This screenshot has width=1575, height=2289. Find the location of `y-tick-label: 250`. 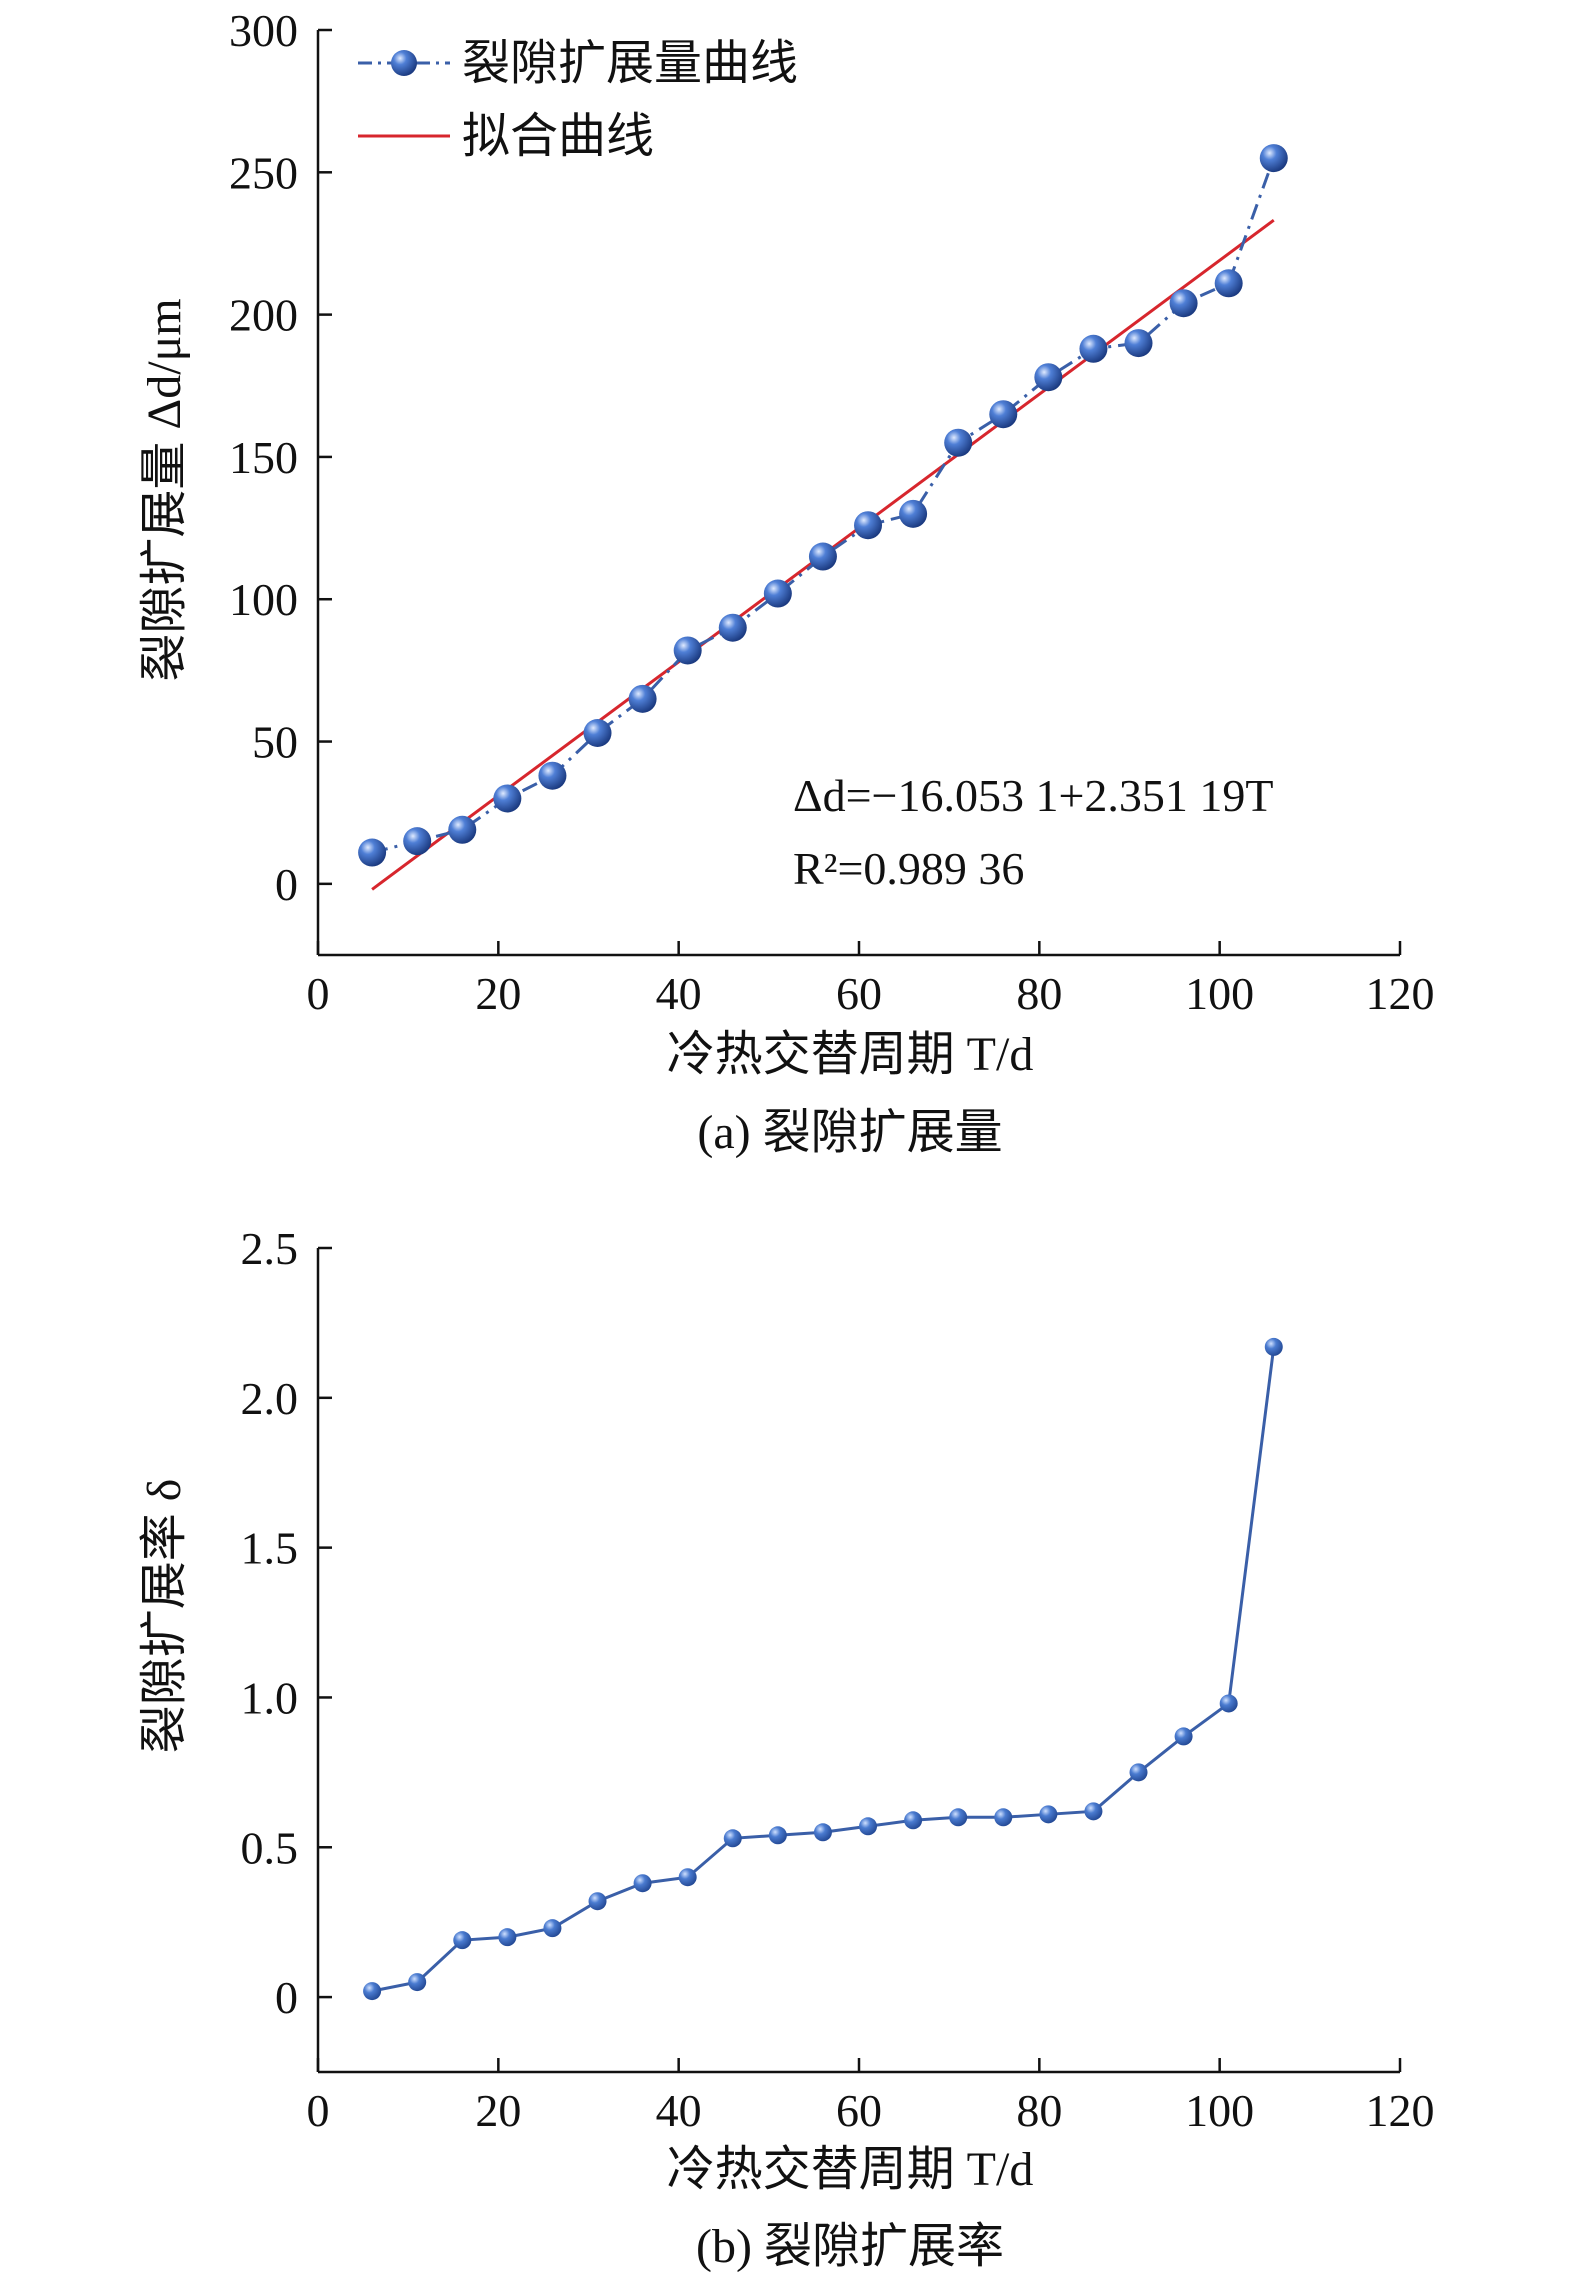

y-tick-label: 250 is located at coordinates (263, 172).